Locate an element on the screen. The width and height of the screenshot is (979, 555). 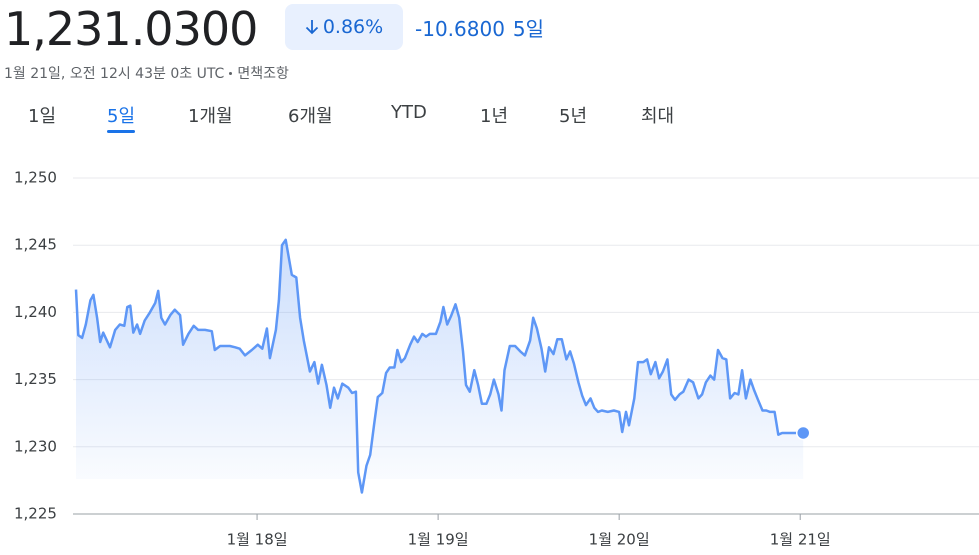
range-tab: YTD is located at coordinates (409, 112).